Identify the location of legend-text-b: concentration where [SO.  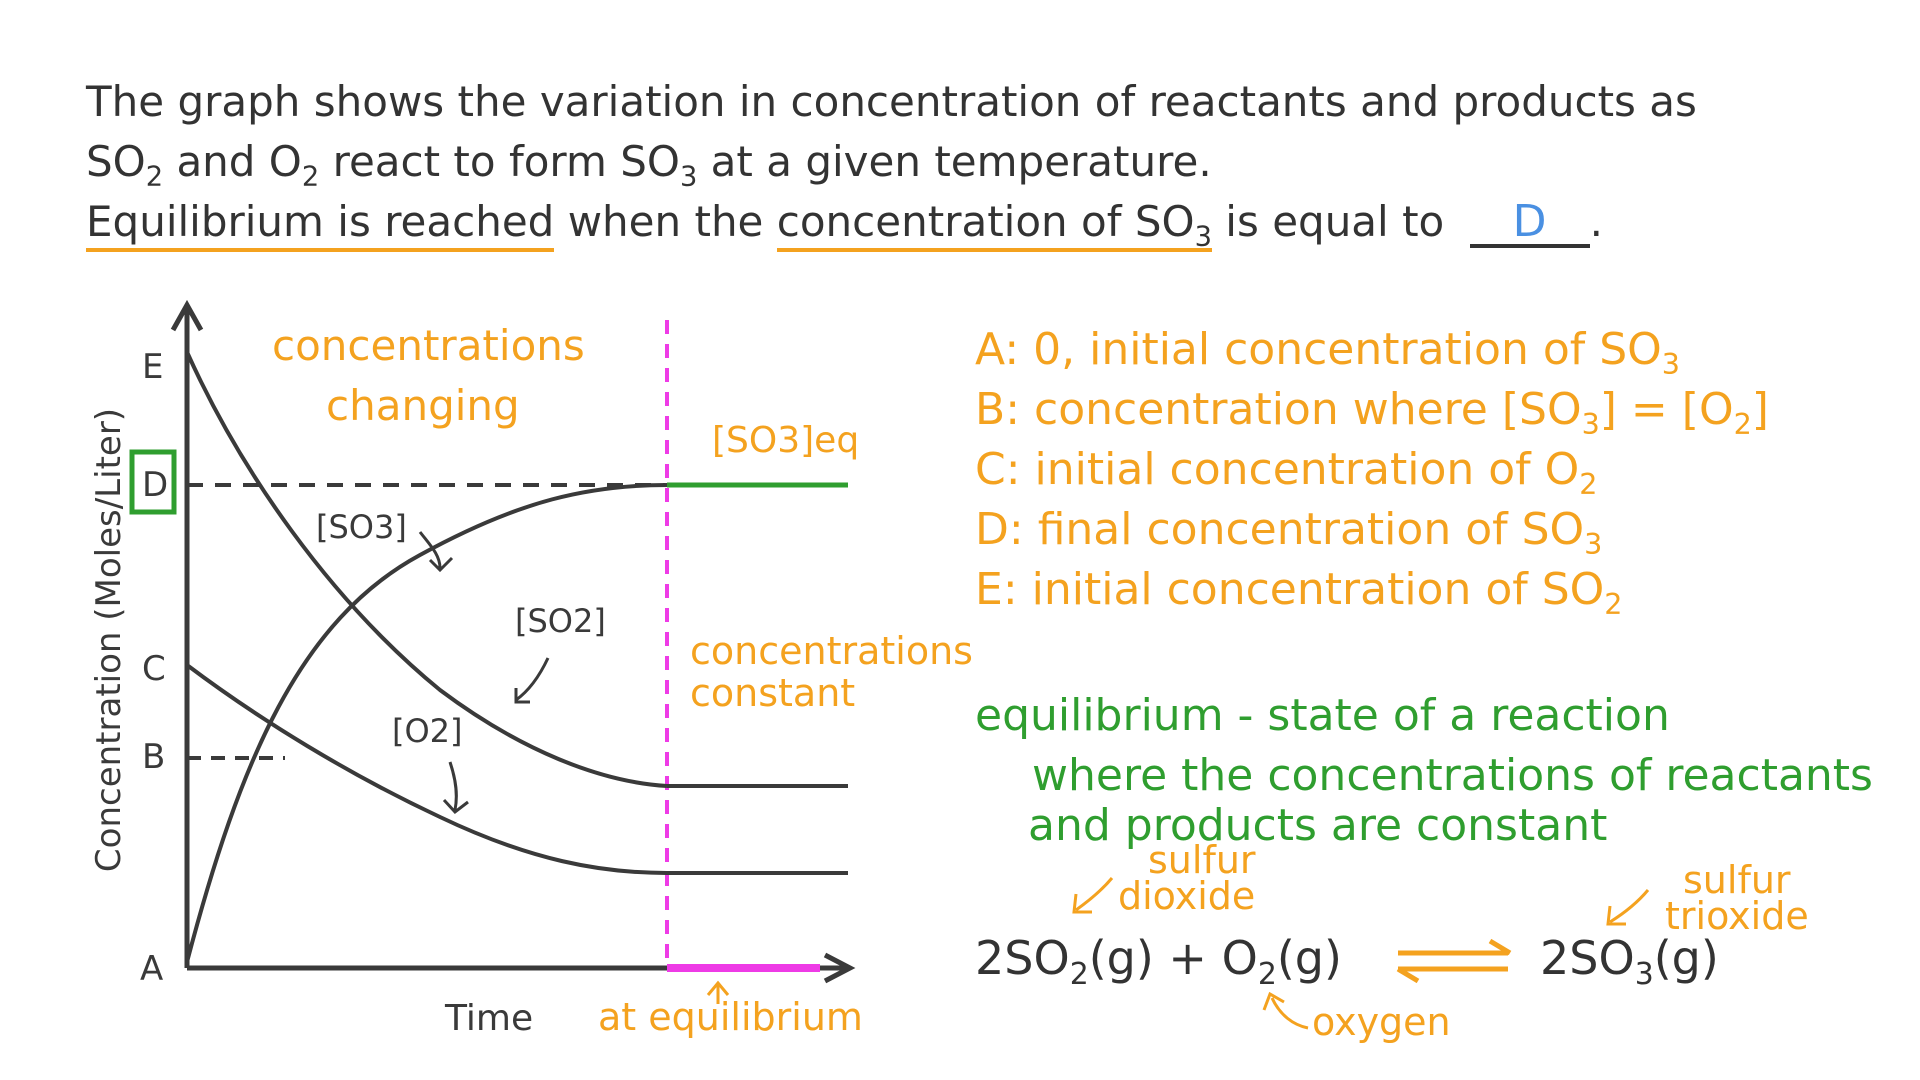
(1308, 409).